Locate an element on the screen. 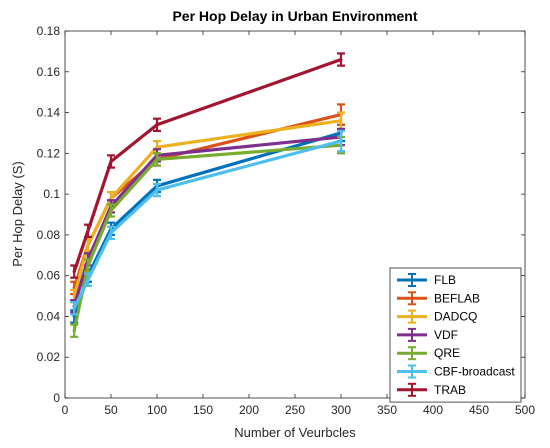 The height and width of the screenshot is (448, 550). legend-item: FLB is located at coordinates (426, 280).